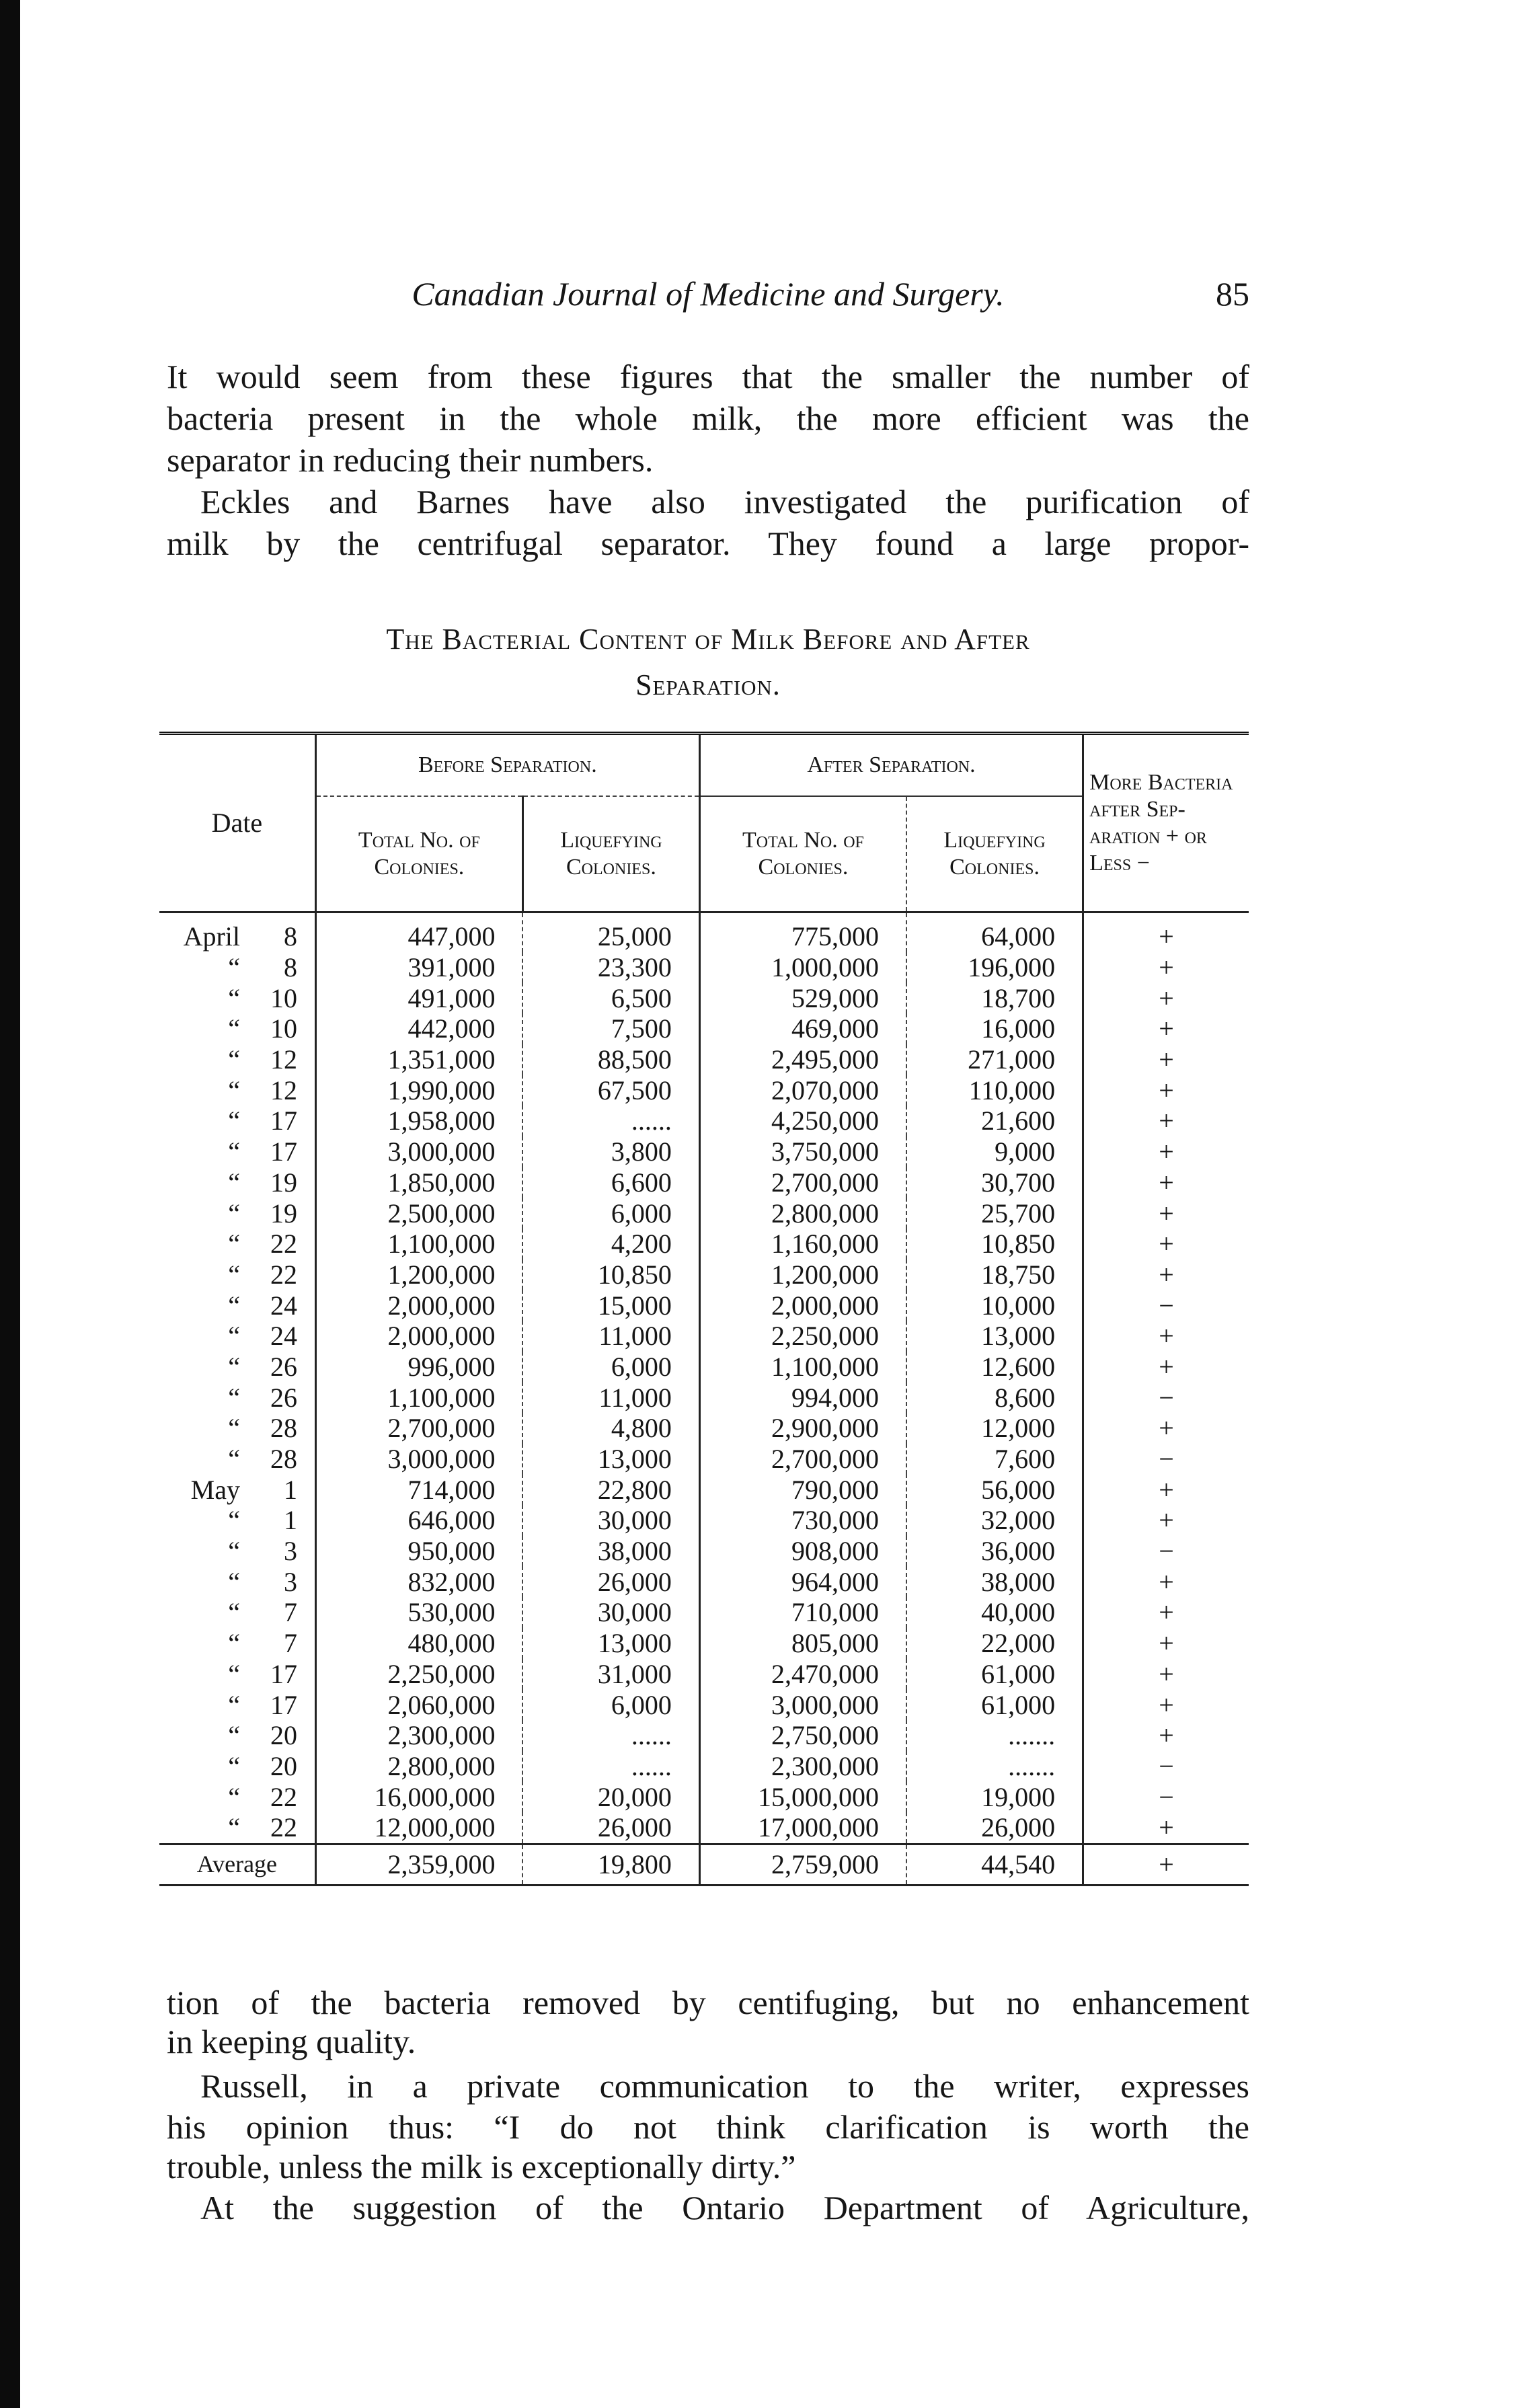  What do you see at coordinates (418, 1183) in the screenshot?
I see `before-total-cell: 1,850,000` at bounding box center [418, 1183].